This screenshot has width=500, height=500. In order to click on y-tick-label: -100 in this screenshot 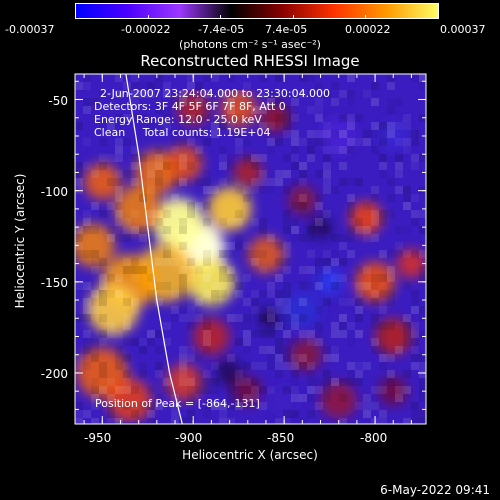, I will do `click(54, 192)`.